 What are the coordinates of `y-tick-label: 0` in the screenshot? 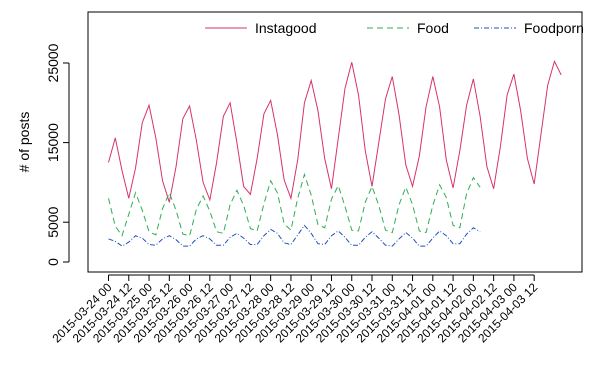 It's located at (53, 262).